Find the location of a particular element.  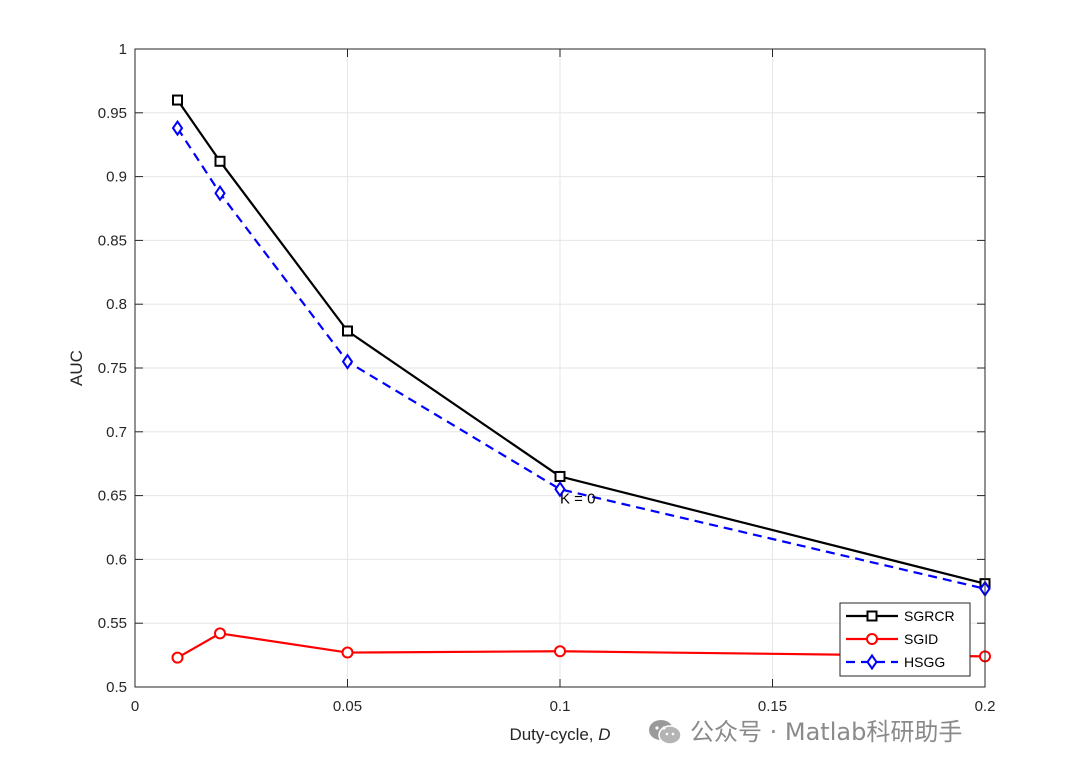

y-tick-label: 0.75 is located at coordinates (112, 368).